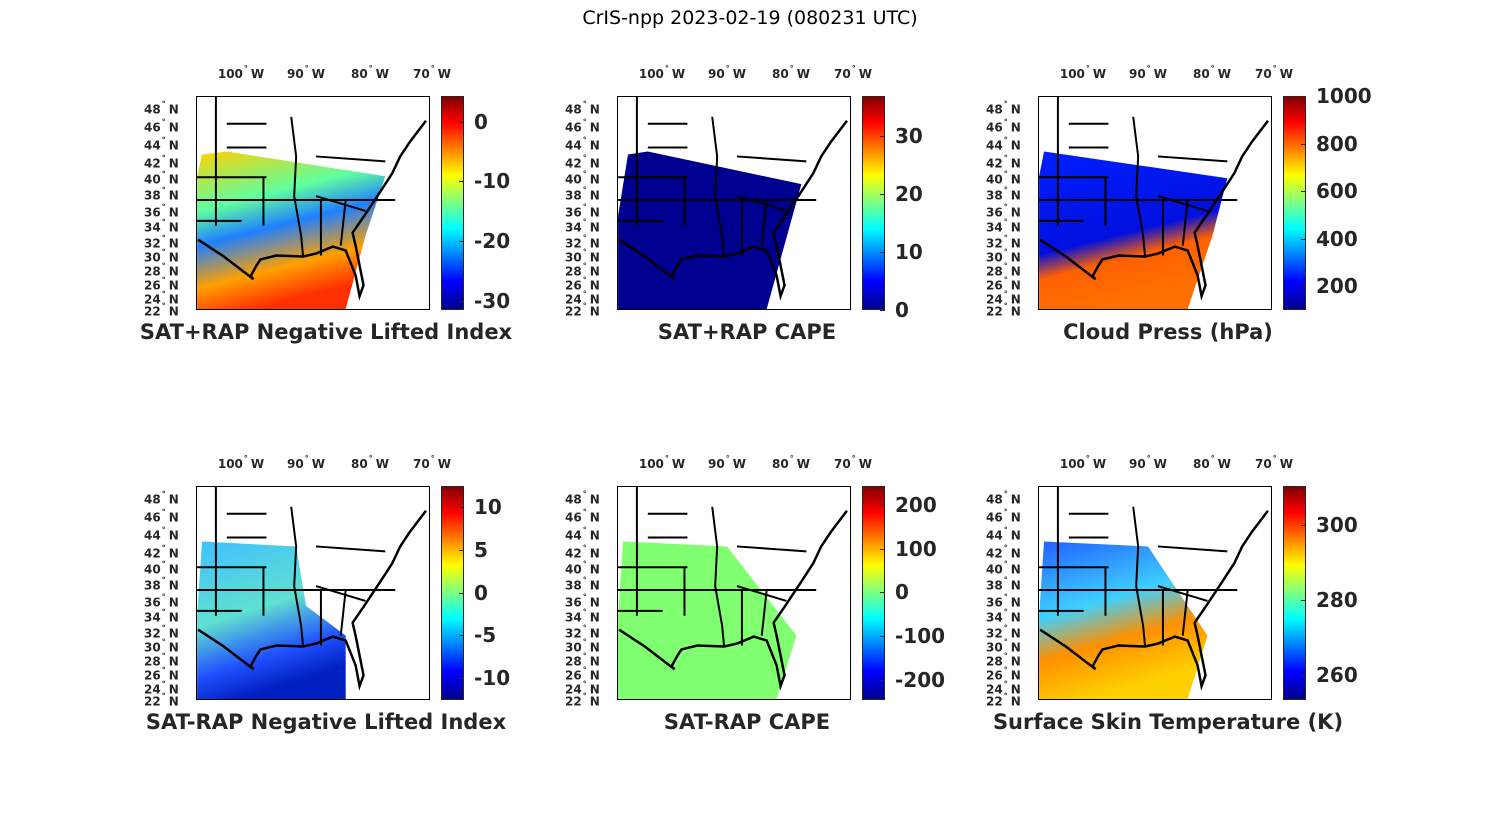 The width and height of the screenshot is (1500, 825). What do you see at coordinates (1003, 498) in the screenshot?
I see `lat-tick-label: 48° N` at bounding box center [1003, 498].